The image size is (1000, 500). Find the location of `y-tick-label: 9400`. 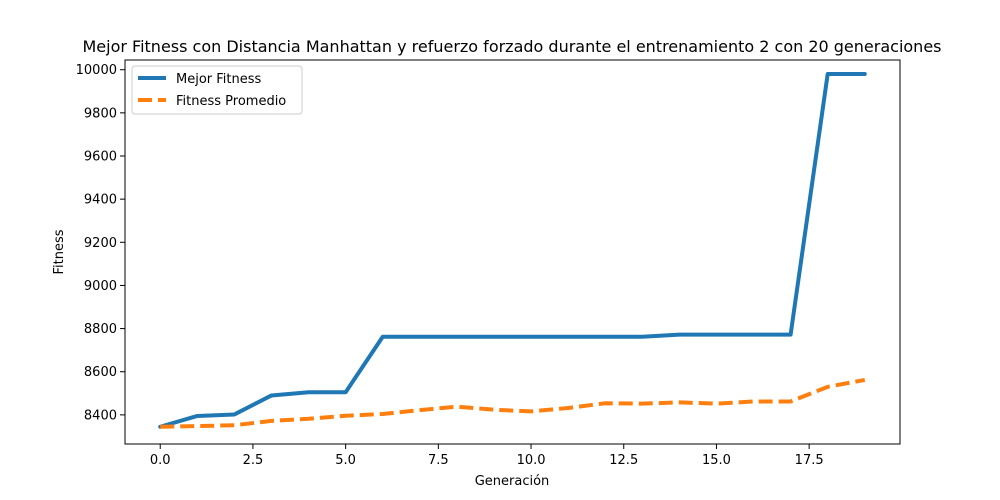

y-tick-label: 9400 is located at coordinates (100, 200).